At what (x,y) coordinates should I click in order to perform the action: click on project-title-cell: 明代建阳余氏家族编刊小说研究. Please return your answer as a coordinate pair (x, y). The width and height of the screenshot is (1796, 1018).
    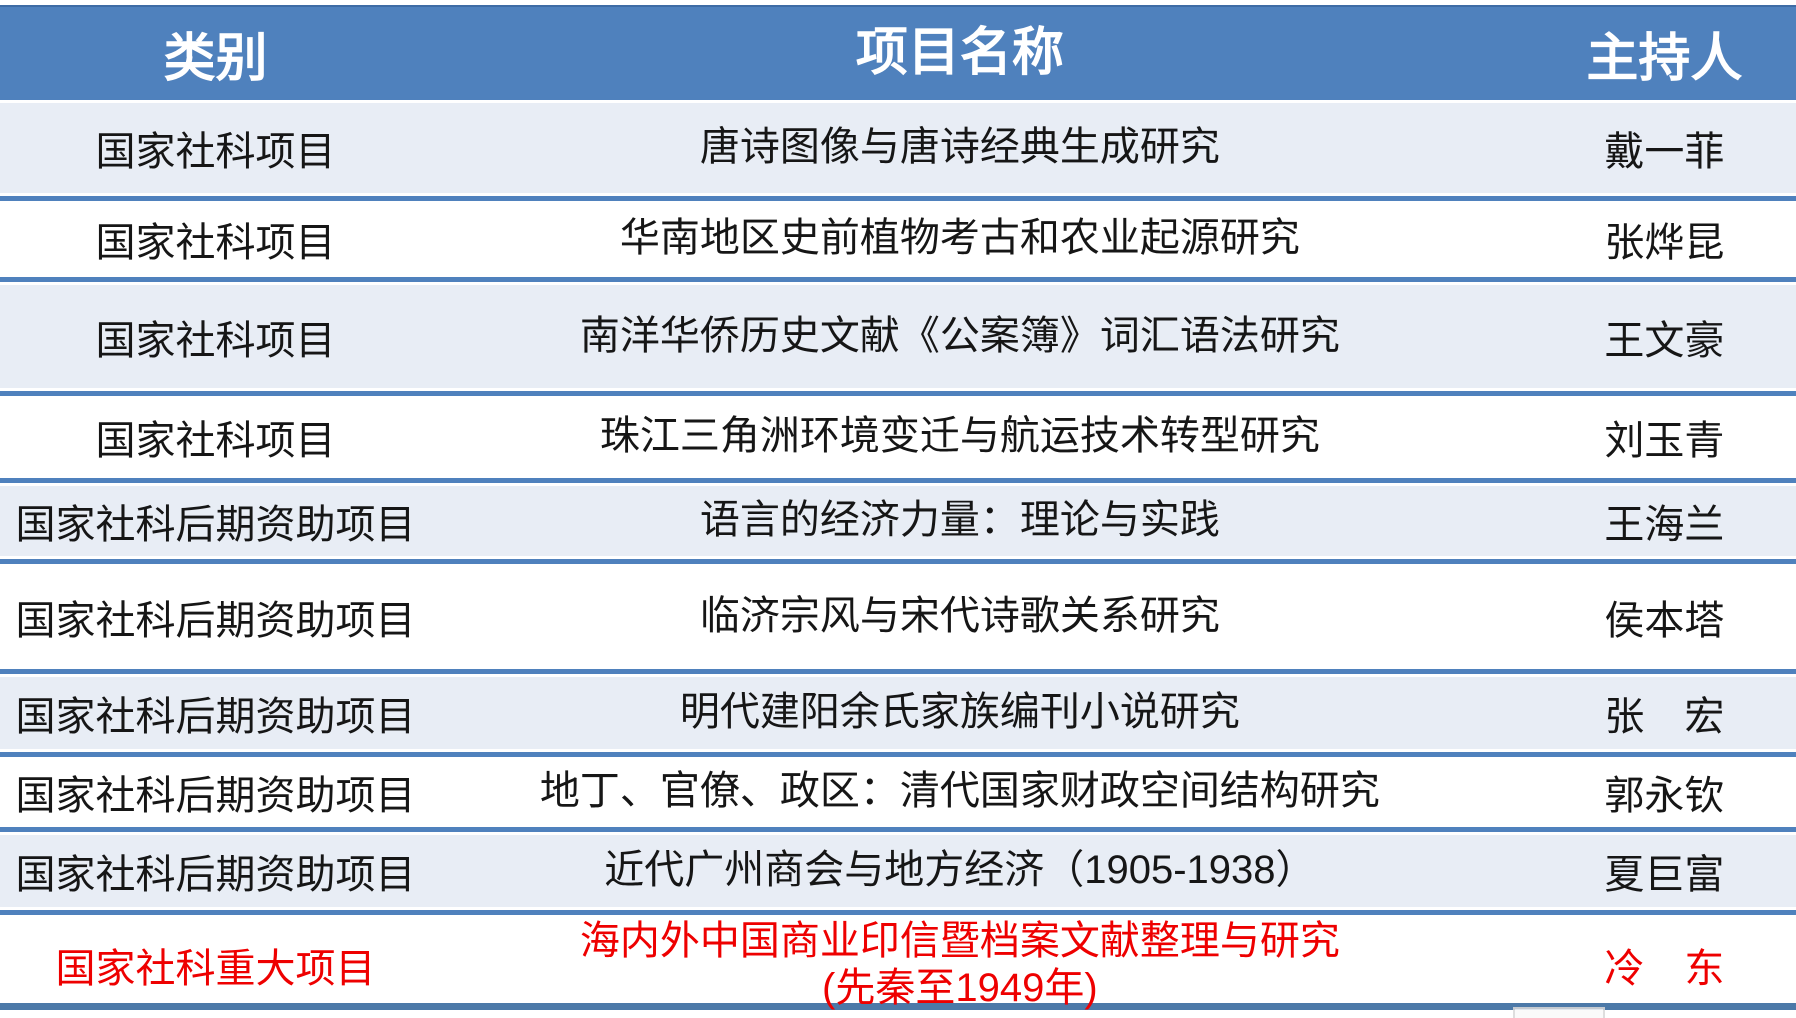
    Looking at the image, I should click on (959, 712).